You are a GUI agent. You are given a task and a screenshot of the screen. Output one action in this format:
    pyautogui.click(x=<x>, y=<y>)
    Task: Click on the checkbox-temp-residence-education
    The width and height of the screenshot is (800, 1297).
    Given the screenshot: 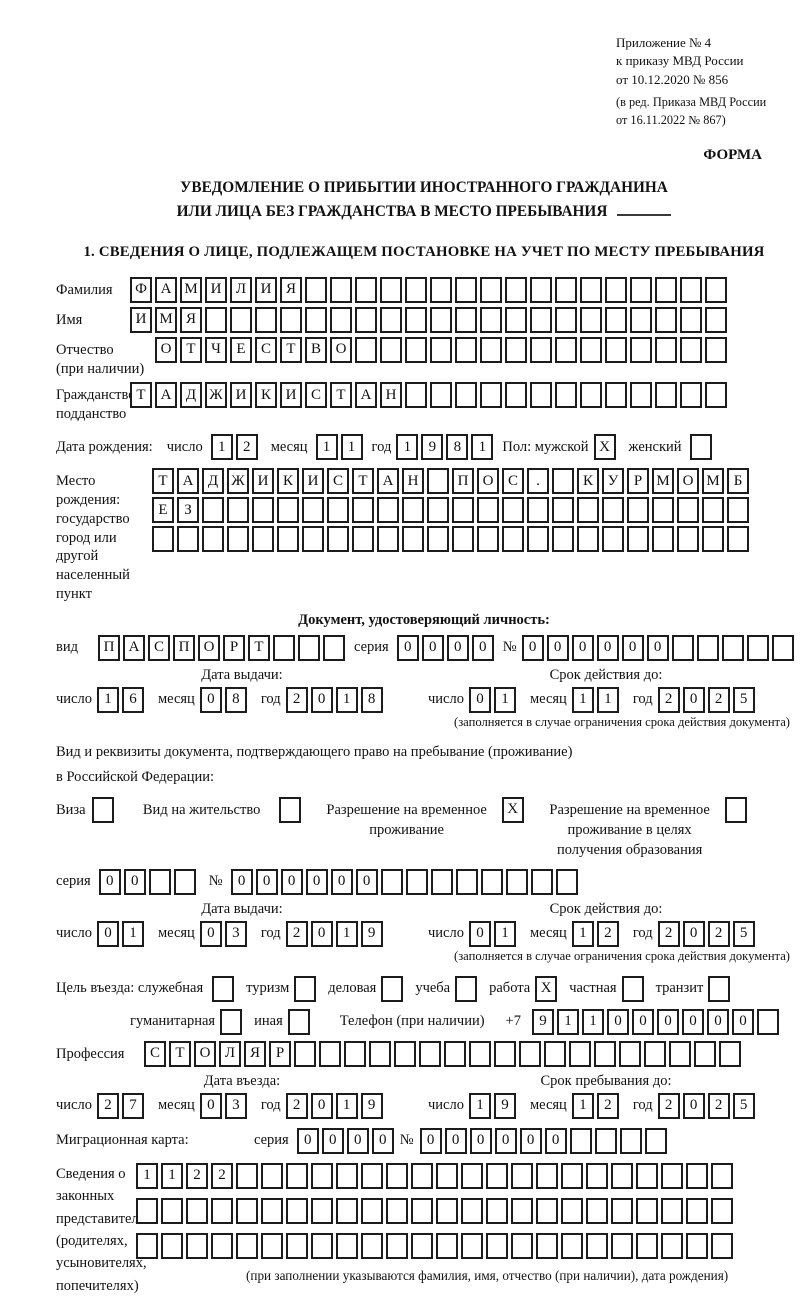 What is the action you would take?
    pyautogui.click(x=735, y=809)
    